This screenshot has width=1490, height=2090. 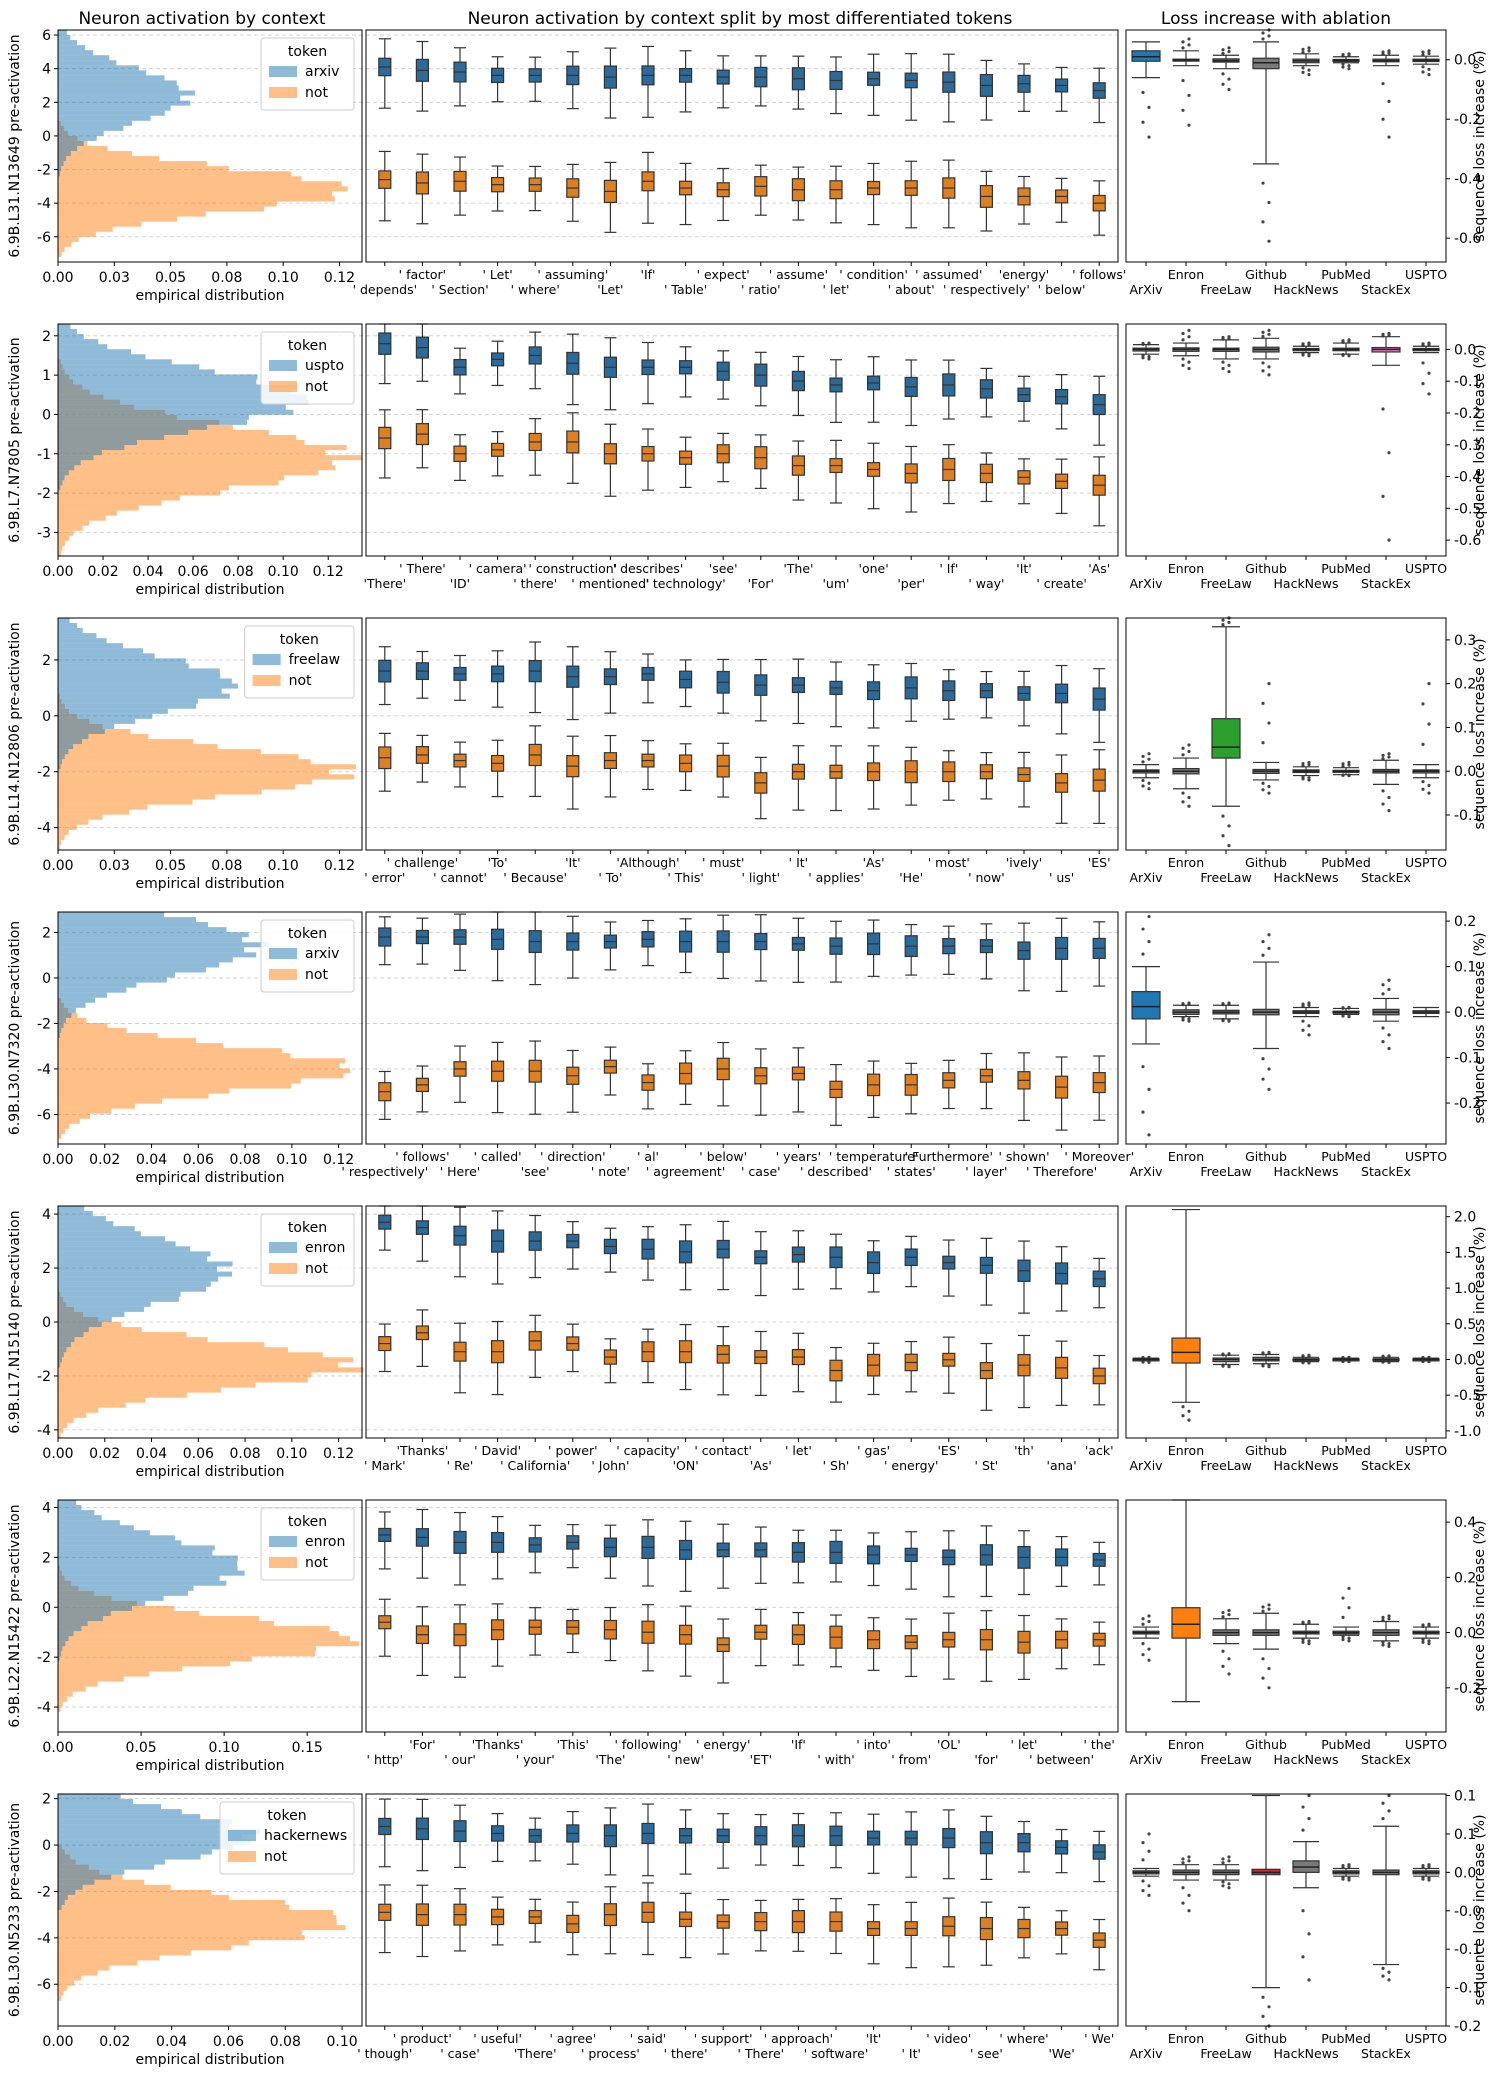 I want to click on loss-ytick-label: 0.3, so click(x=1465, y=641).